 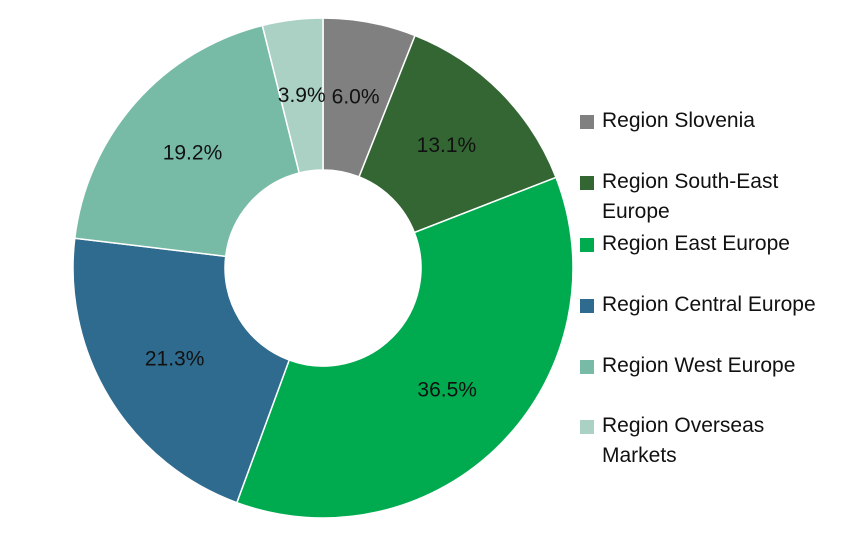 I want to click on slice-central-europe, so click(x=181, y=370).